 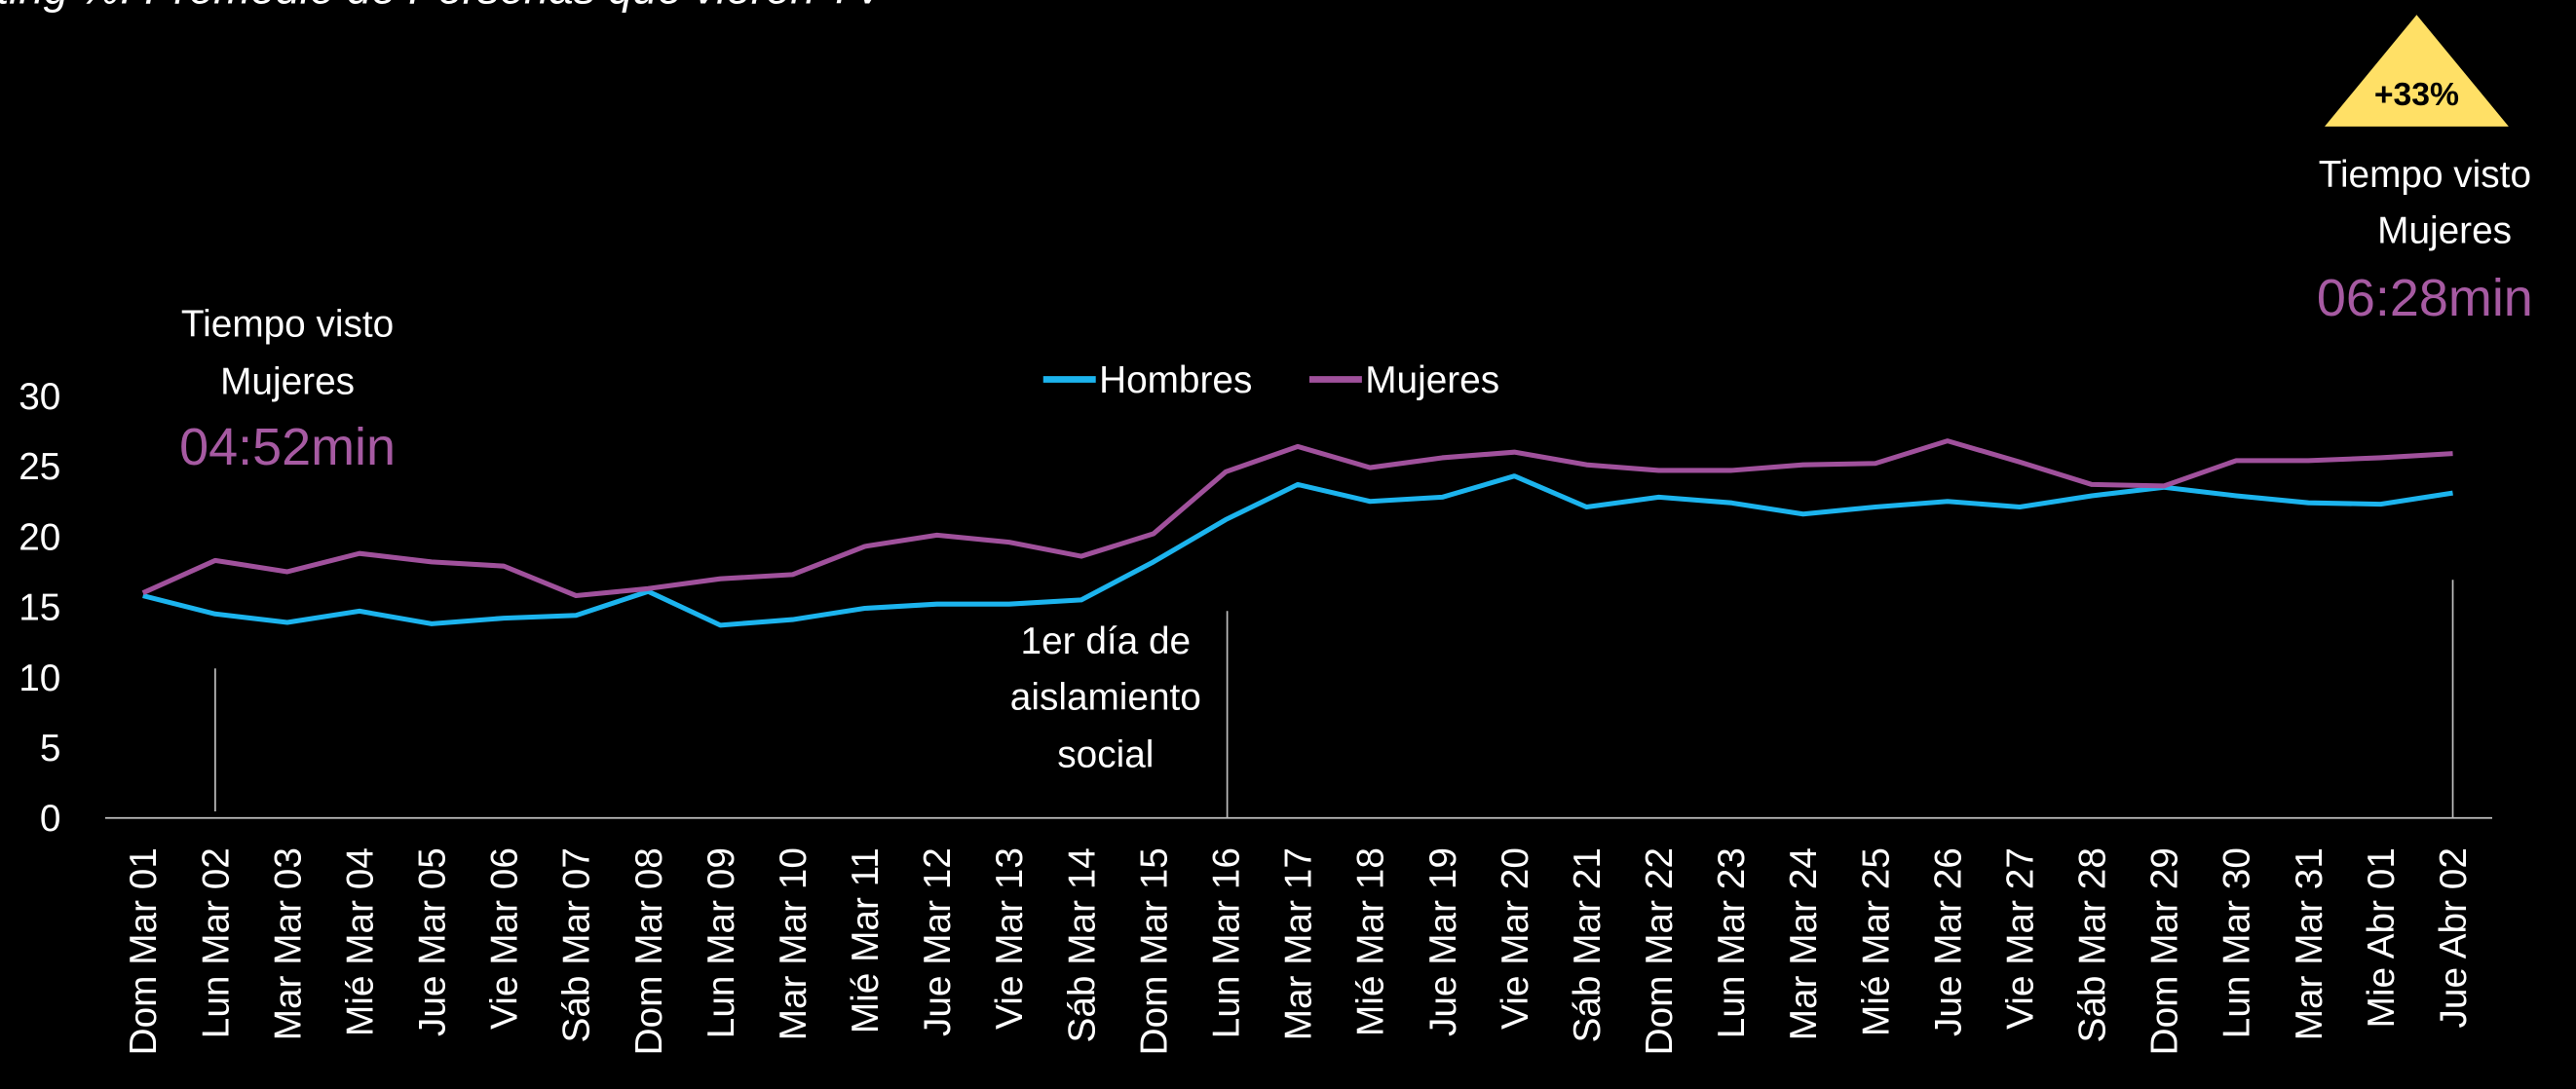 I want to click on y-tick-label: 0, so click(x=50, y=819).